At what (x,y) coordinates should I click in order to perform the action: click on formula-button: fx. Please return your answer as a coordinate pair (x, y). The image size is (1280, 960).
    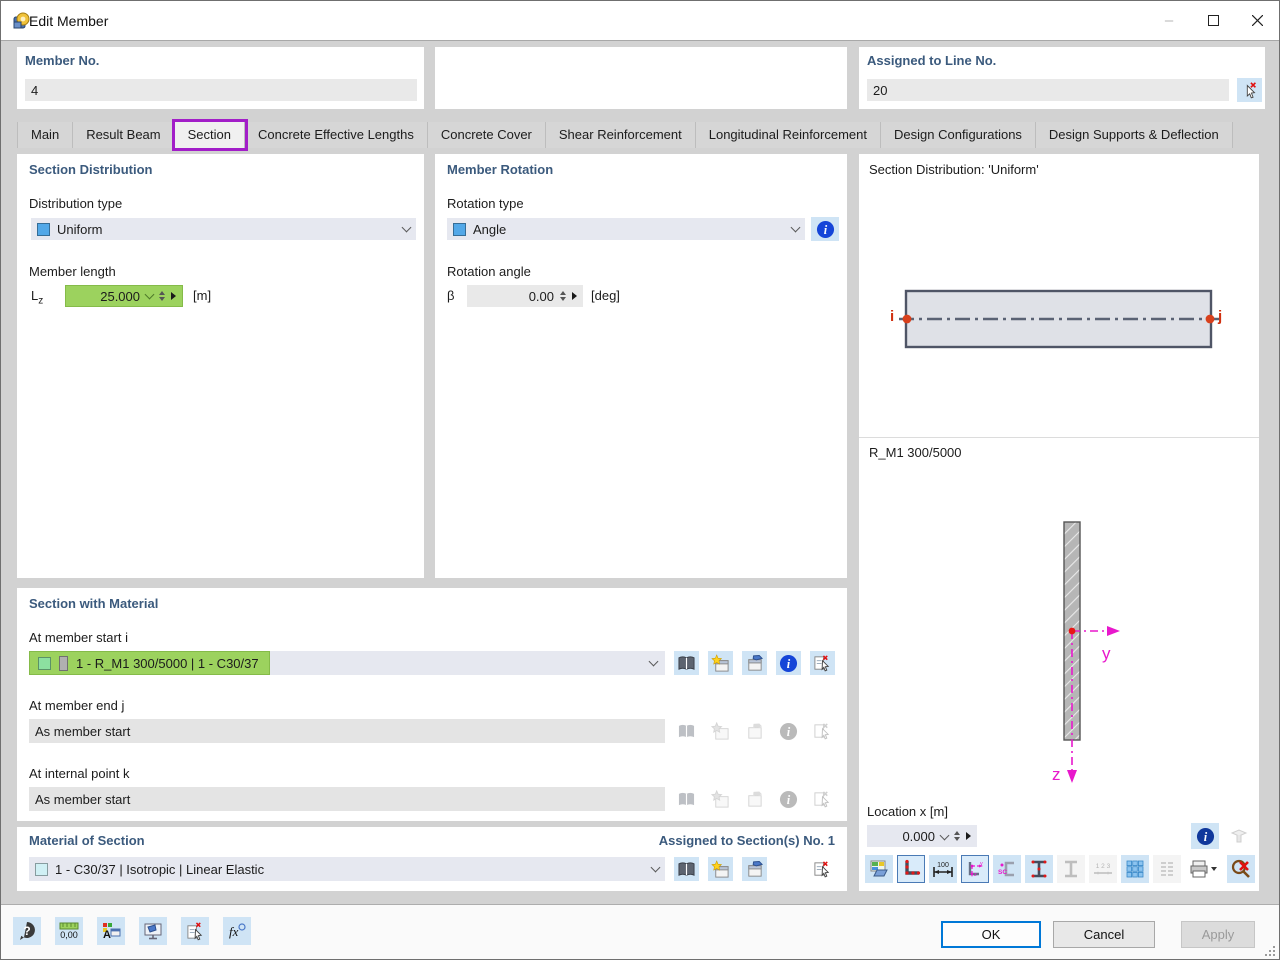
    Looking at the image, I should click on (237, 931).